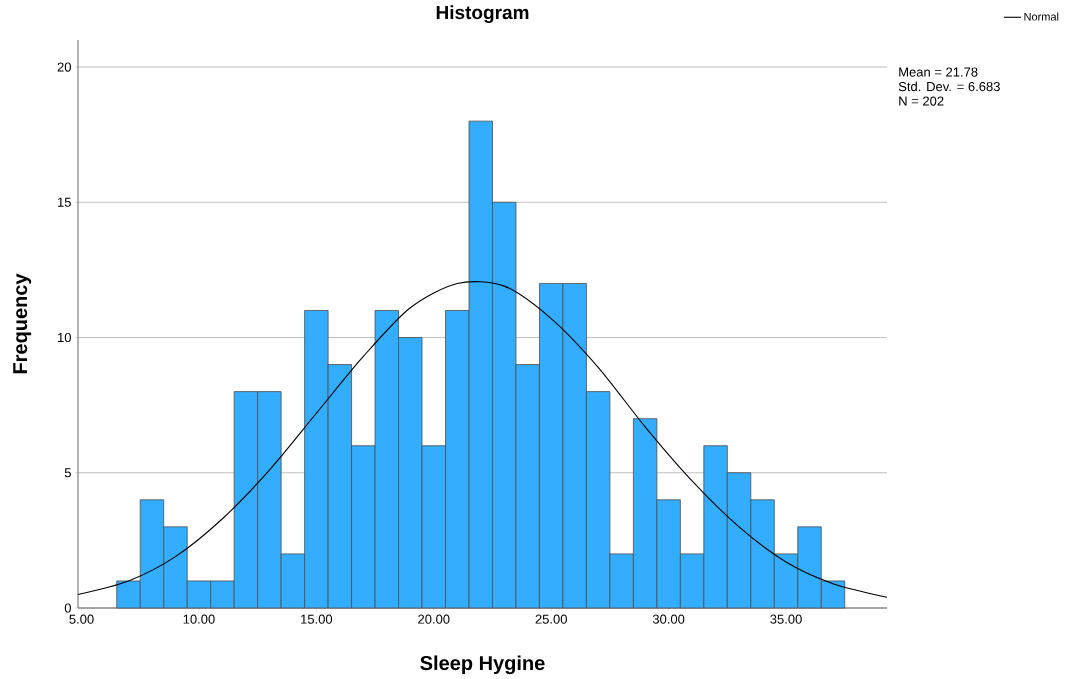 The height and width of the screenshot is (679, 1065). What do you see at coordinates (81, 619) in the screenshot?
I see `x-tick-label: 5.00` at bounding box center [81, 619].